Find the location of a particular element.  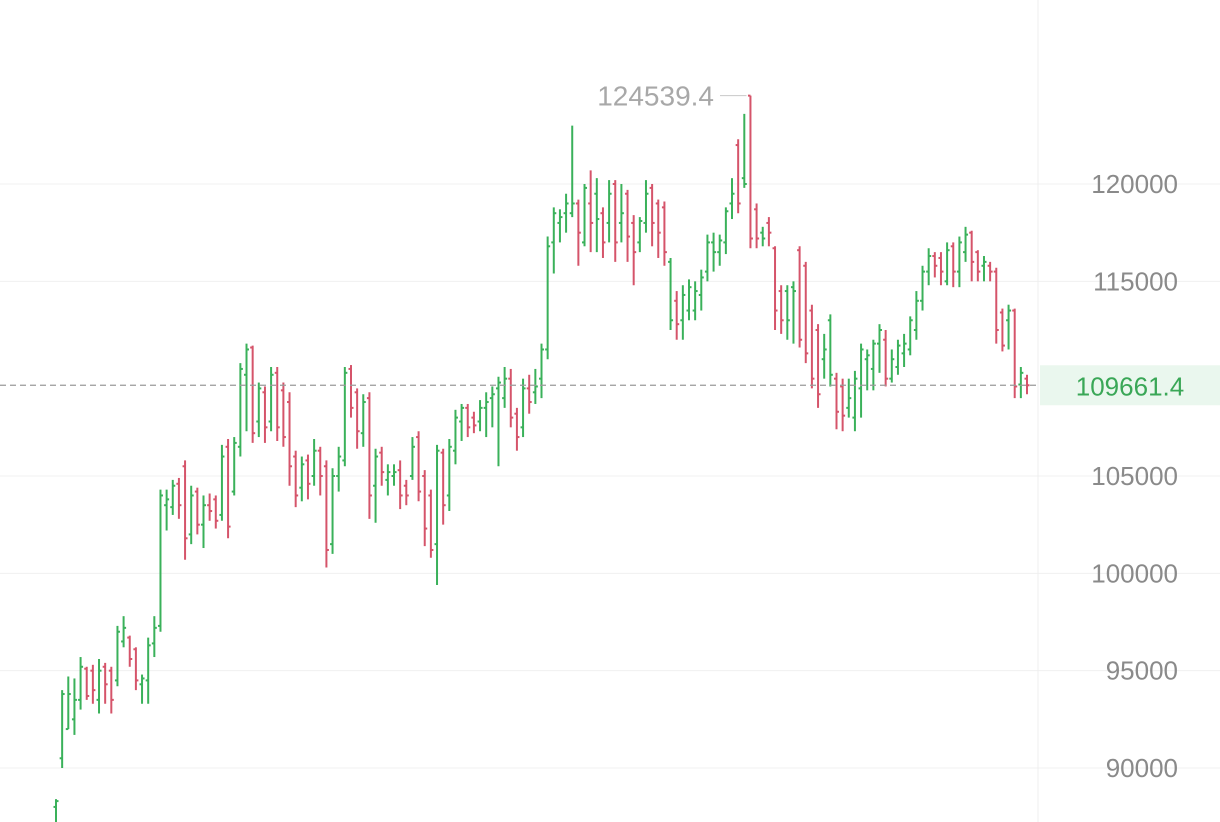

last-price-background is located at coordinates (1130, 385).